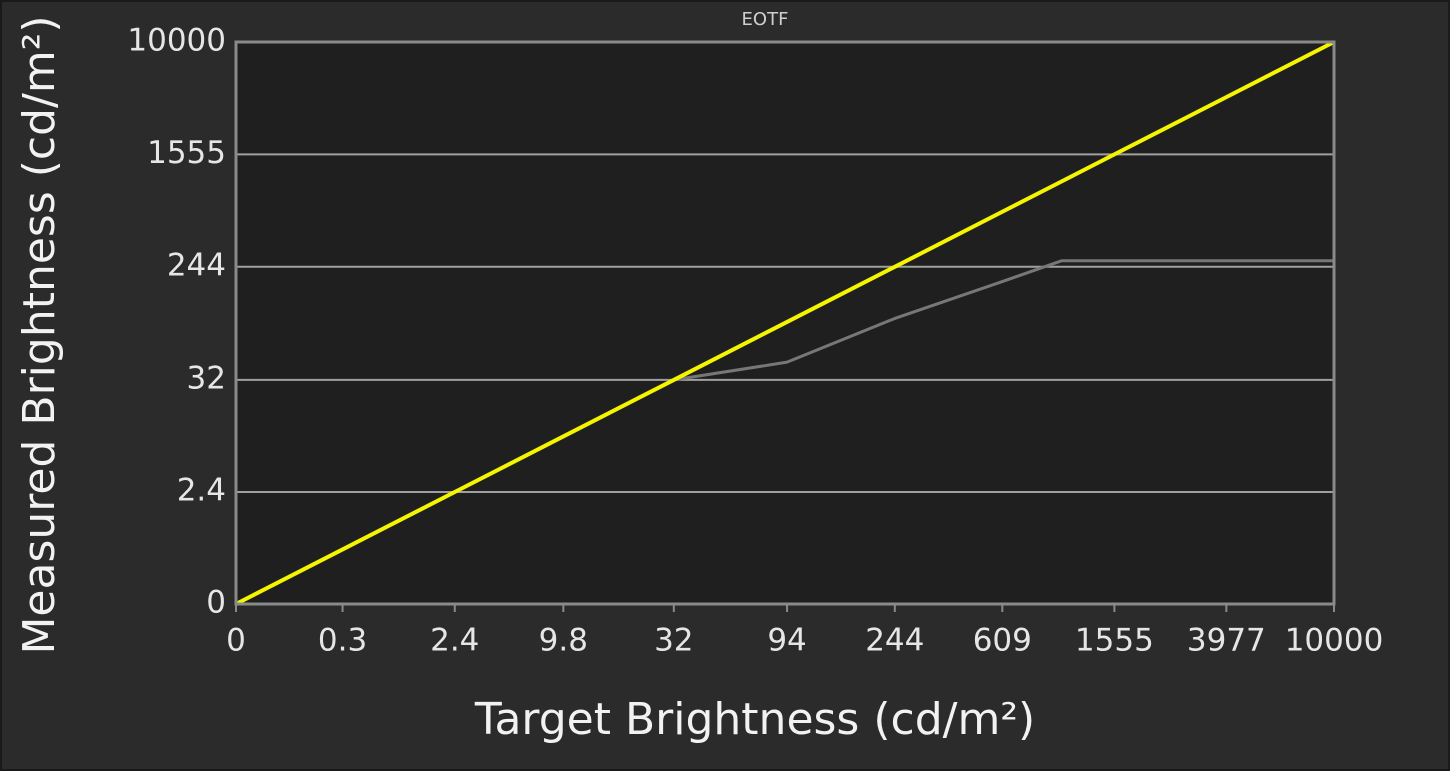  Describe the element at coordinates (176, 41) in the screenshot. I see `y-tick-label: 10000` at that location.